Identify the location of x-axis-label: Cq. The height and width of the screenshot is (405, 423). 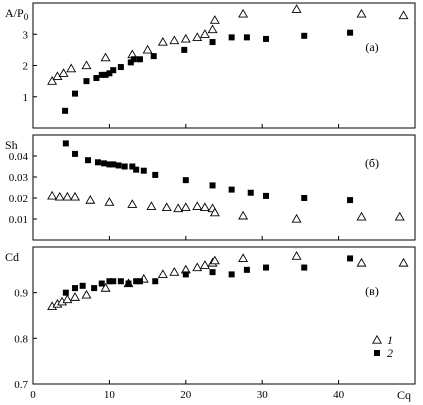
(404, 395).